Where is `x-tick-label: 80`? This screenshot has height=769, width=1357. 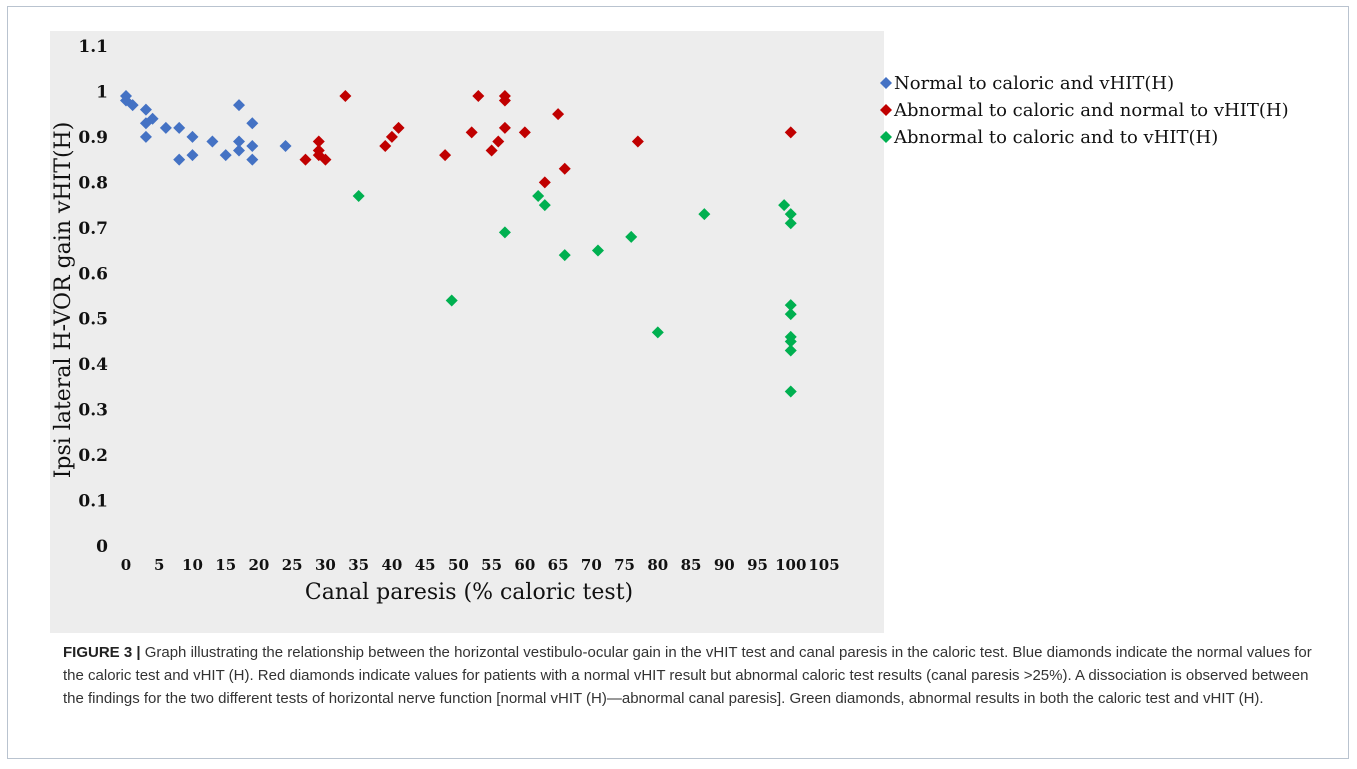
x-tick-label: 80 is located at coordinates (657, 565).